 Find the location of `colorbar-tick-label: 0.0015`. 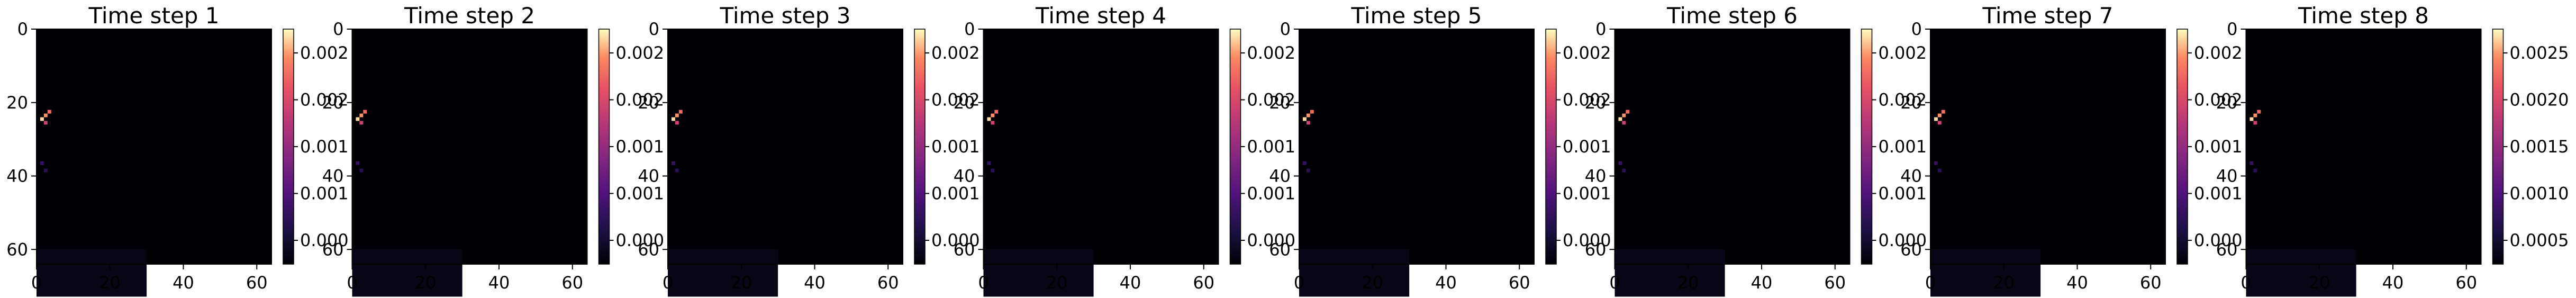

colorbar-tick-label: 0.0015 is located at coordinates (2539, 147).